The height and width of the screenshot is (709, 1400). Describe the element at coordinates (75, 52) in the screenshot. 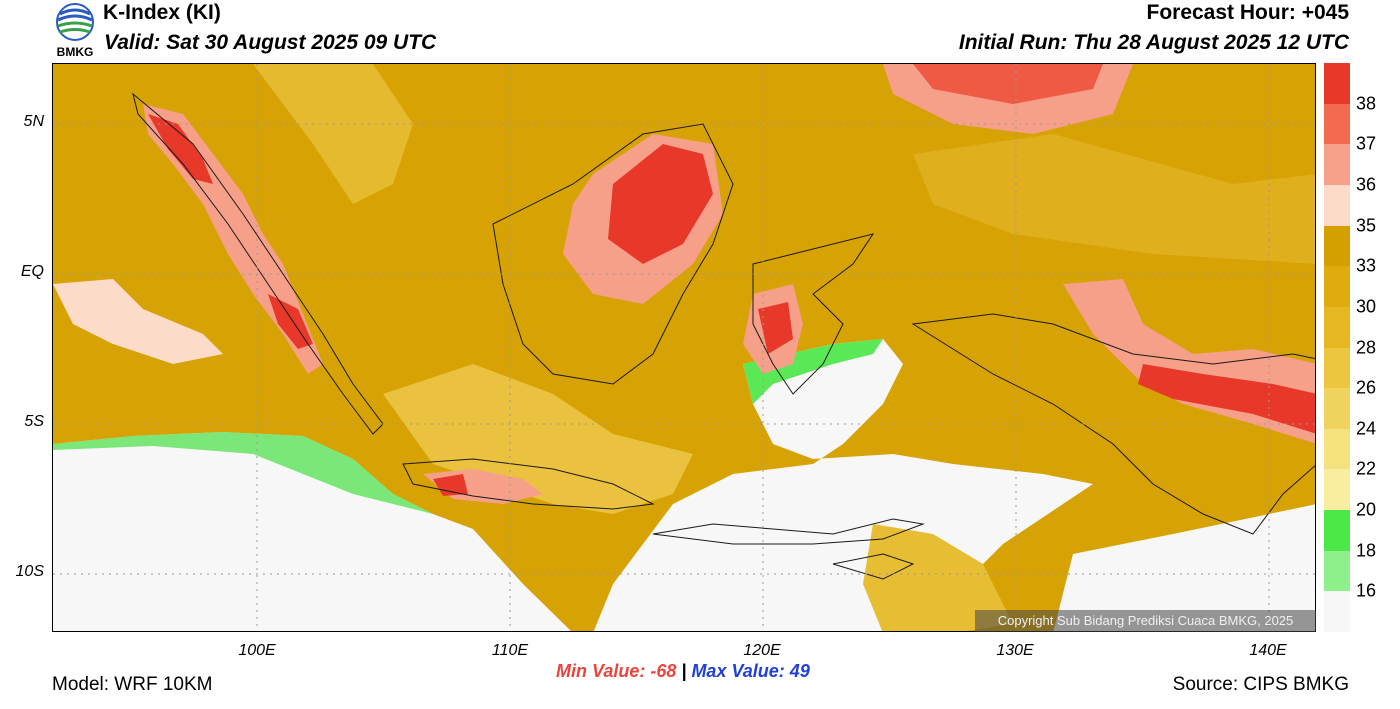

I see `bmkg-logo-text: BMKG` at that location.